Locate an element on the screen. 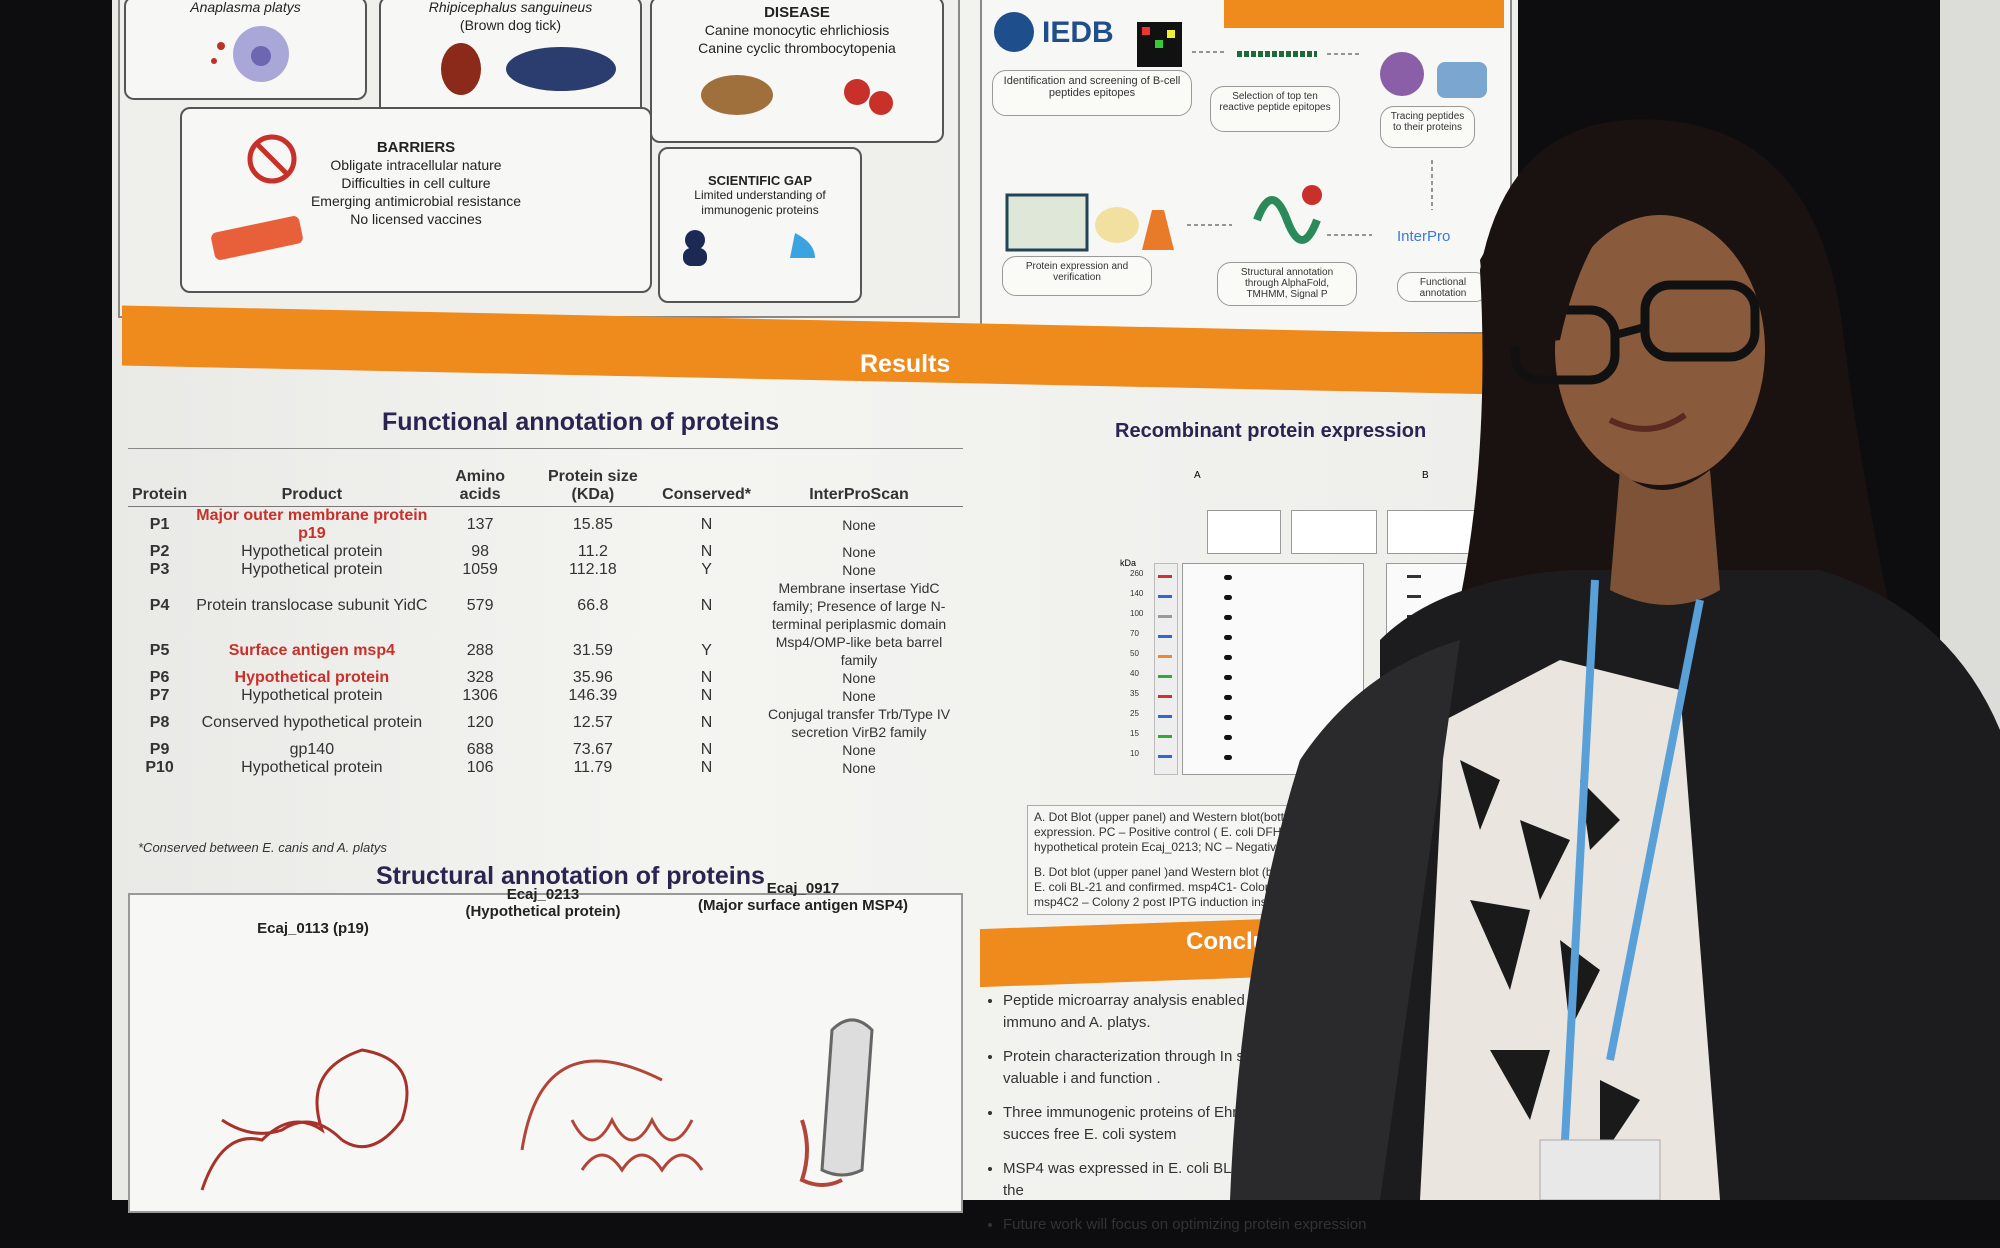 The image size is (2000, 1248). vector-panel: Anaplasma platys is located at coordinates (245, 50).